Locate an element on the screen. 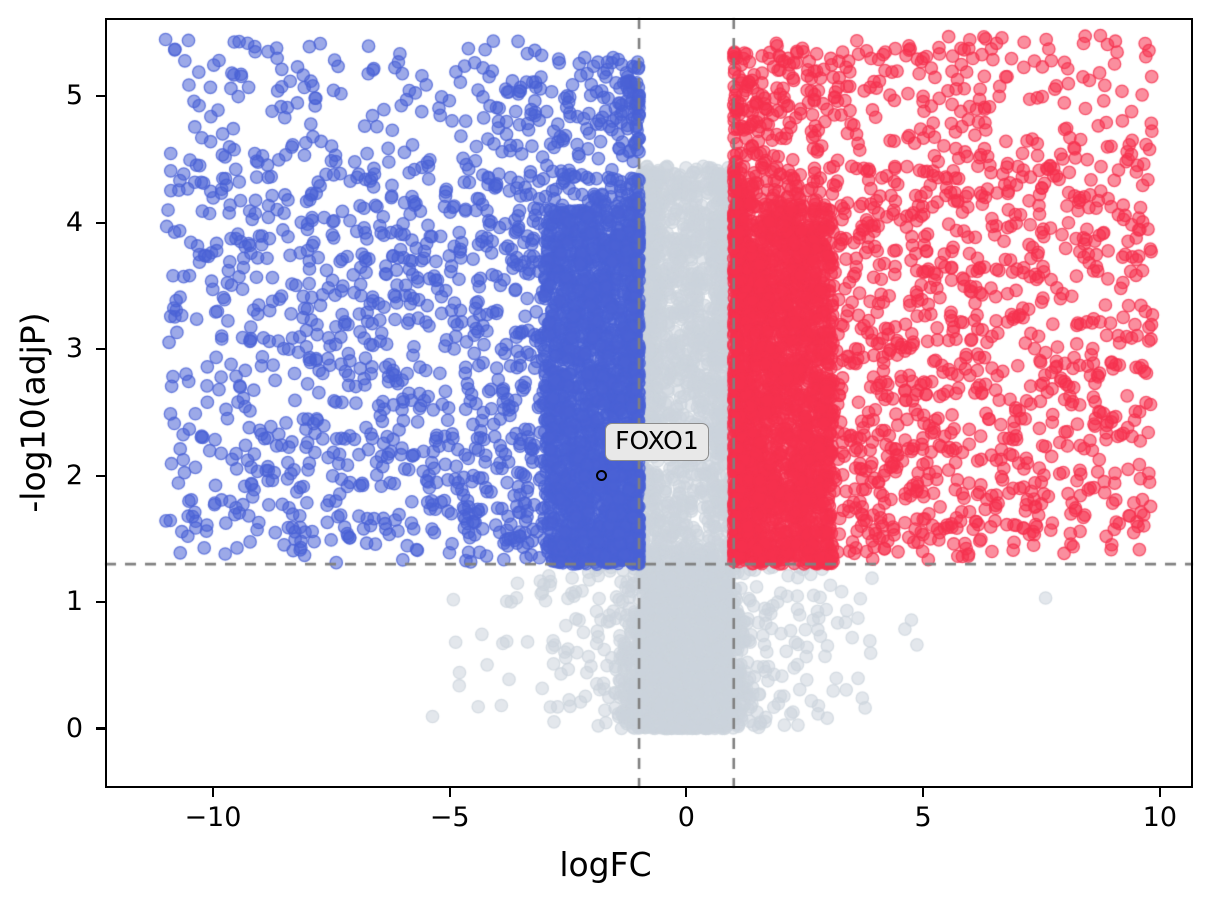 Image resolution: width=1211 pixels, height=906 pixels. x-tick-label: 5 is located at coordinates (923, 817).